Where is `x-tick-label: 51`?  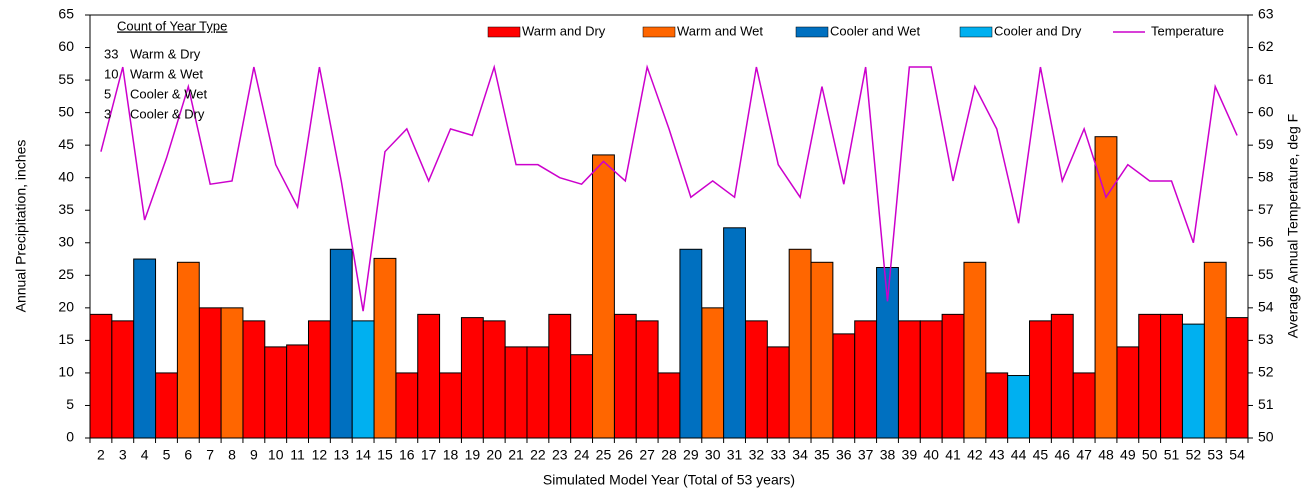
x-tick-label: 51 is located at coordinates (1172, 455).